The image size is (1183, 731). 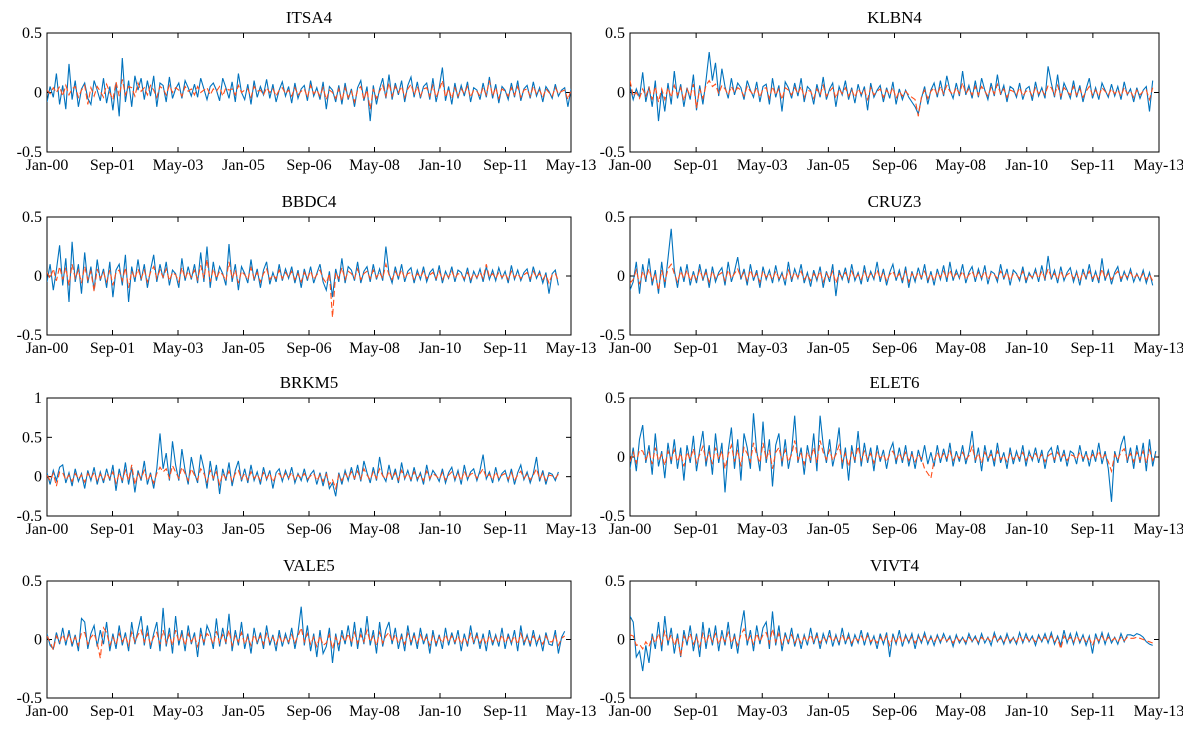 I want to click on chart-title: ELET6, so click(x=894, y=382).